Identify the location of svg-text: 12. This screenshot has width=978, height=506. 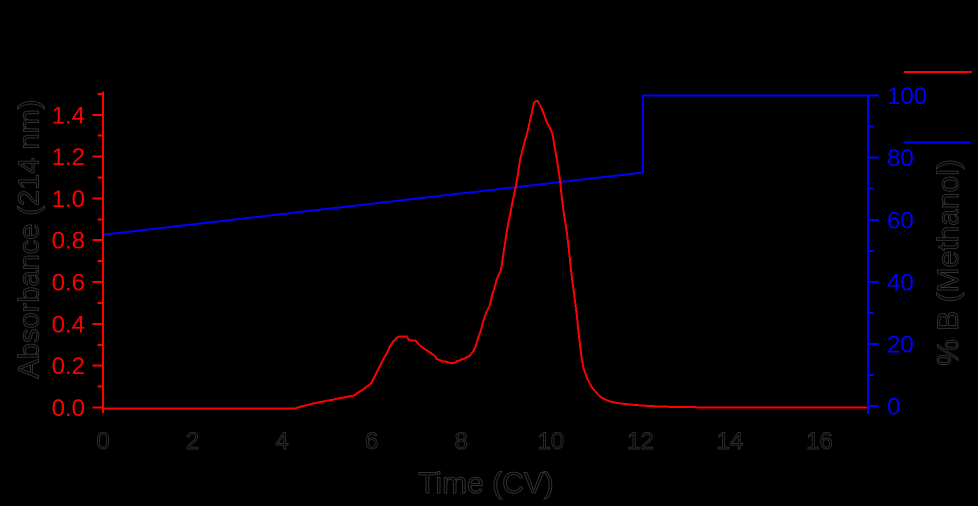
(640, 441).